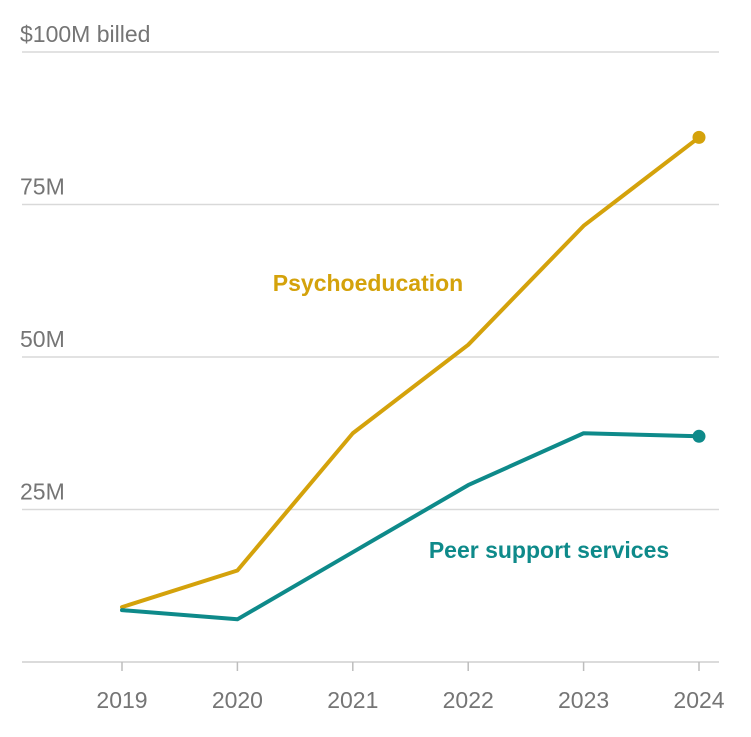 This screenshot has width=751, height=737. What do you see at coordinates (698, 700) in the screenshot?
I see `x-tick-label: 2024` at bounding box center [698, 700].